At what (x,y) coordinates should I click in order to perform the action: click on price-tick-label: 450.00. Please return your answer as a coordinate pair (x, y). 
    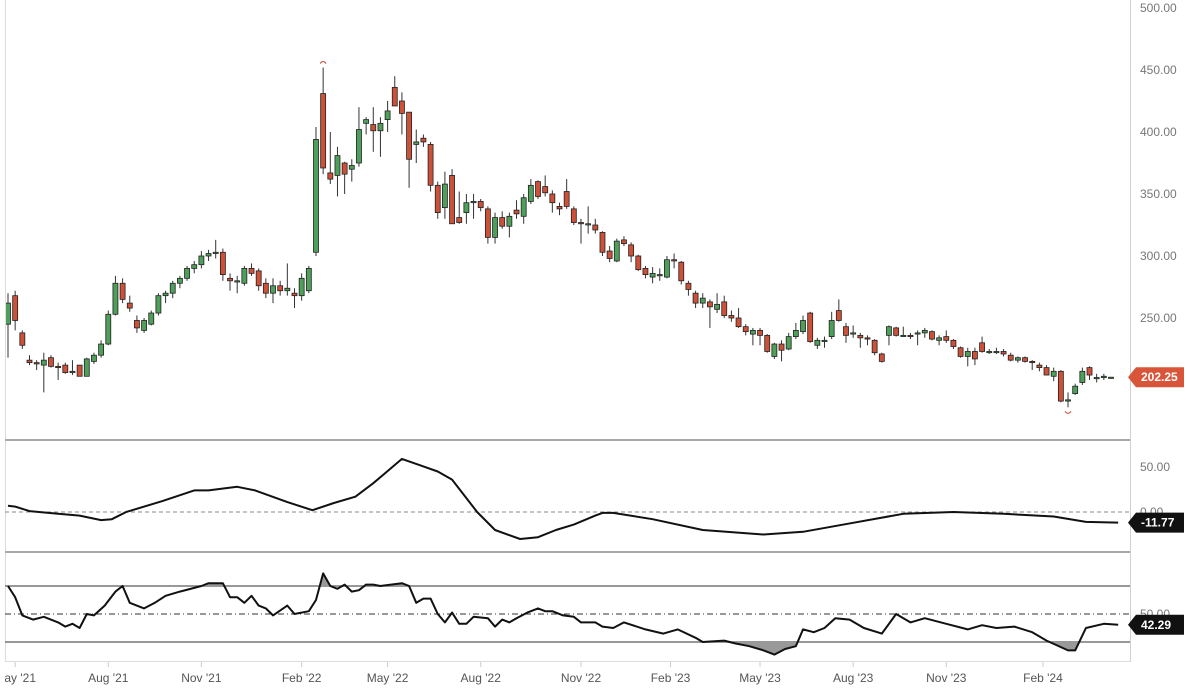
    Looking at the image, I should click on (1158, 70).